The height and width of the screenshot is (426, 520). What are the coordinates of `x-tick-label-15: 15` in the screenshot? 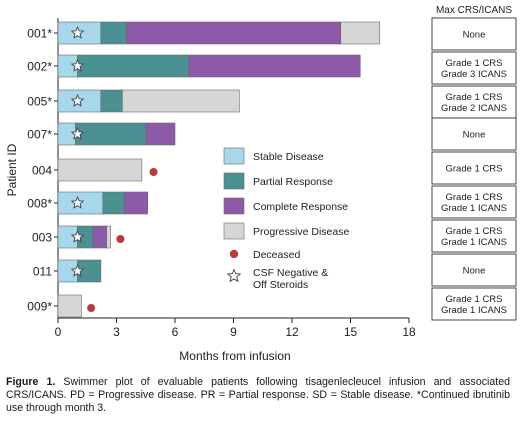 It's located at (351, 332).